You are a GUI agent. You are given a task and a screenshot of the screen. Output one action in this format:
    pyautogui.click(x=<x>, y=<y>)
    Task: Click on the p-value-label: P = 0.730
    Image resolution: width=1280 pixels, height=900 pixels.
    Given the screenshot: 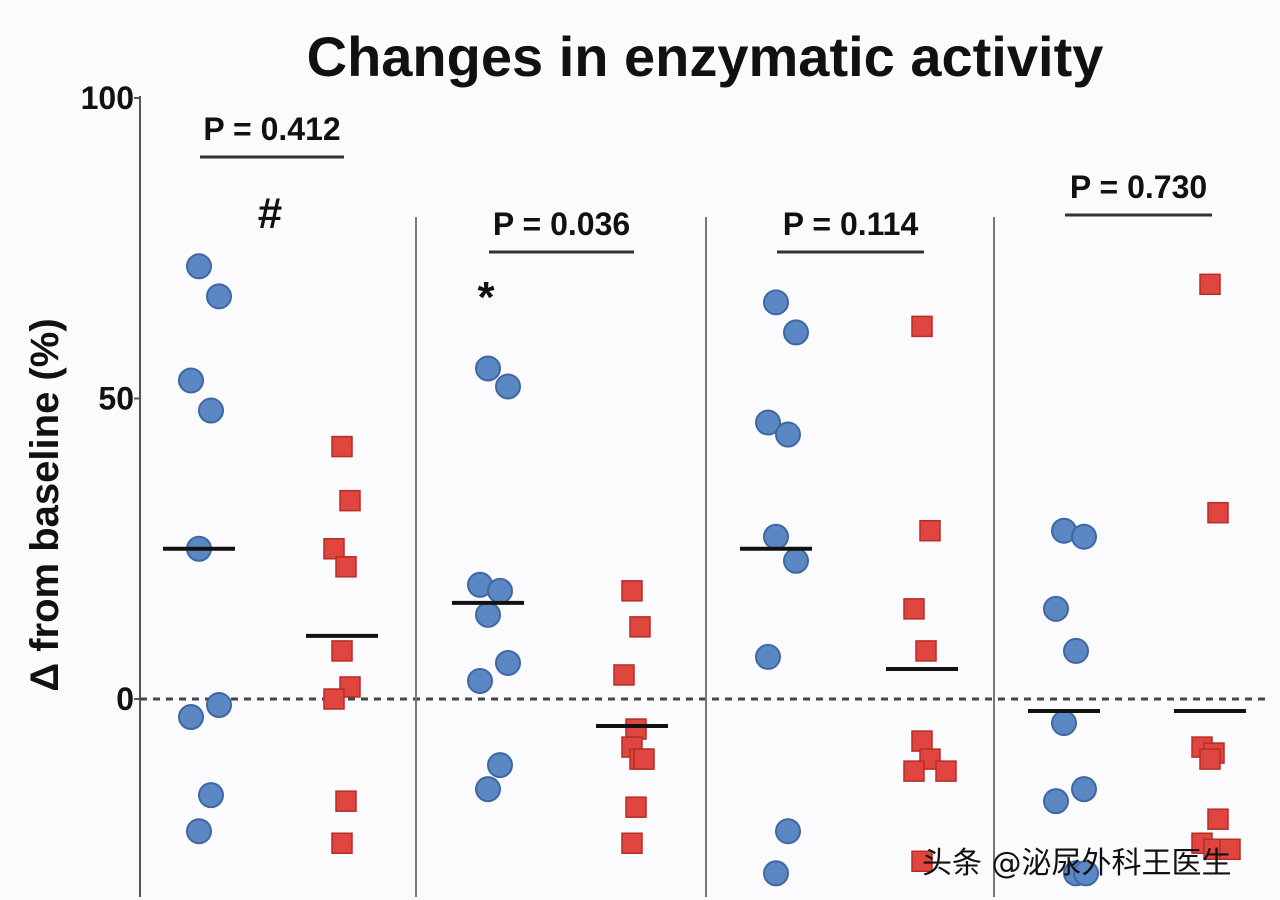 What is the action you would take?
    pyautogui.click(x=1138, y=187)
    